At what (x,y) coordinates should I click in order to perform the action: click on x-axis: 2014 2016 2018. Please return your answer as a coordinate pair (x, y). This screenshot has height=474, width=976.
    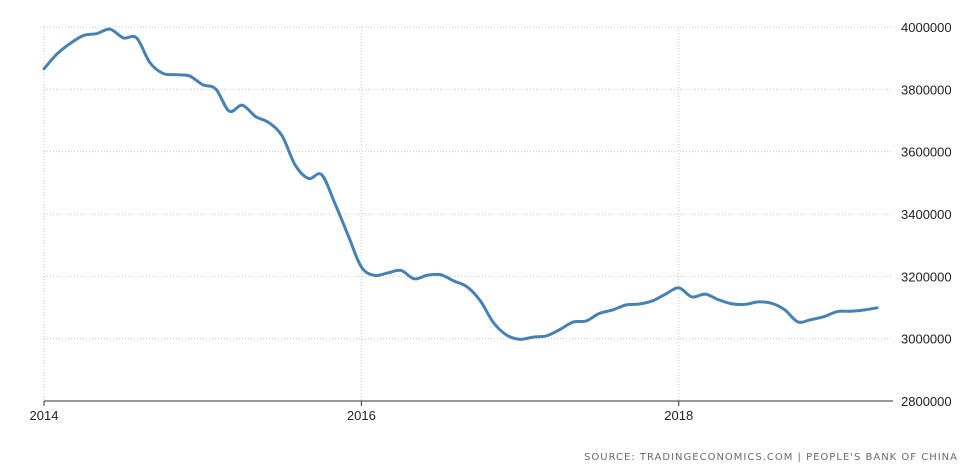
    Looking at the image, I should click on (461, 411).